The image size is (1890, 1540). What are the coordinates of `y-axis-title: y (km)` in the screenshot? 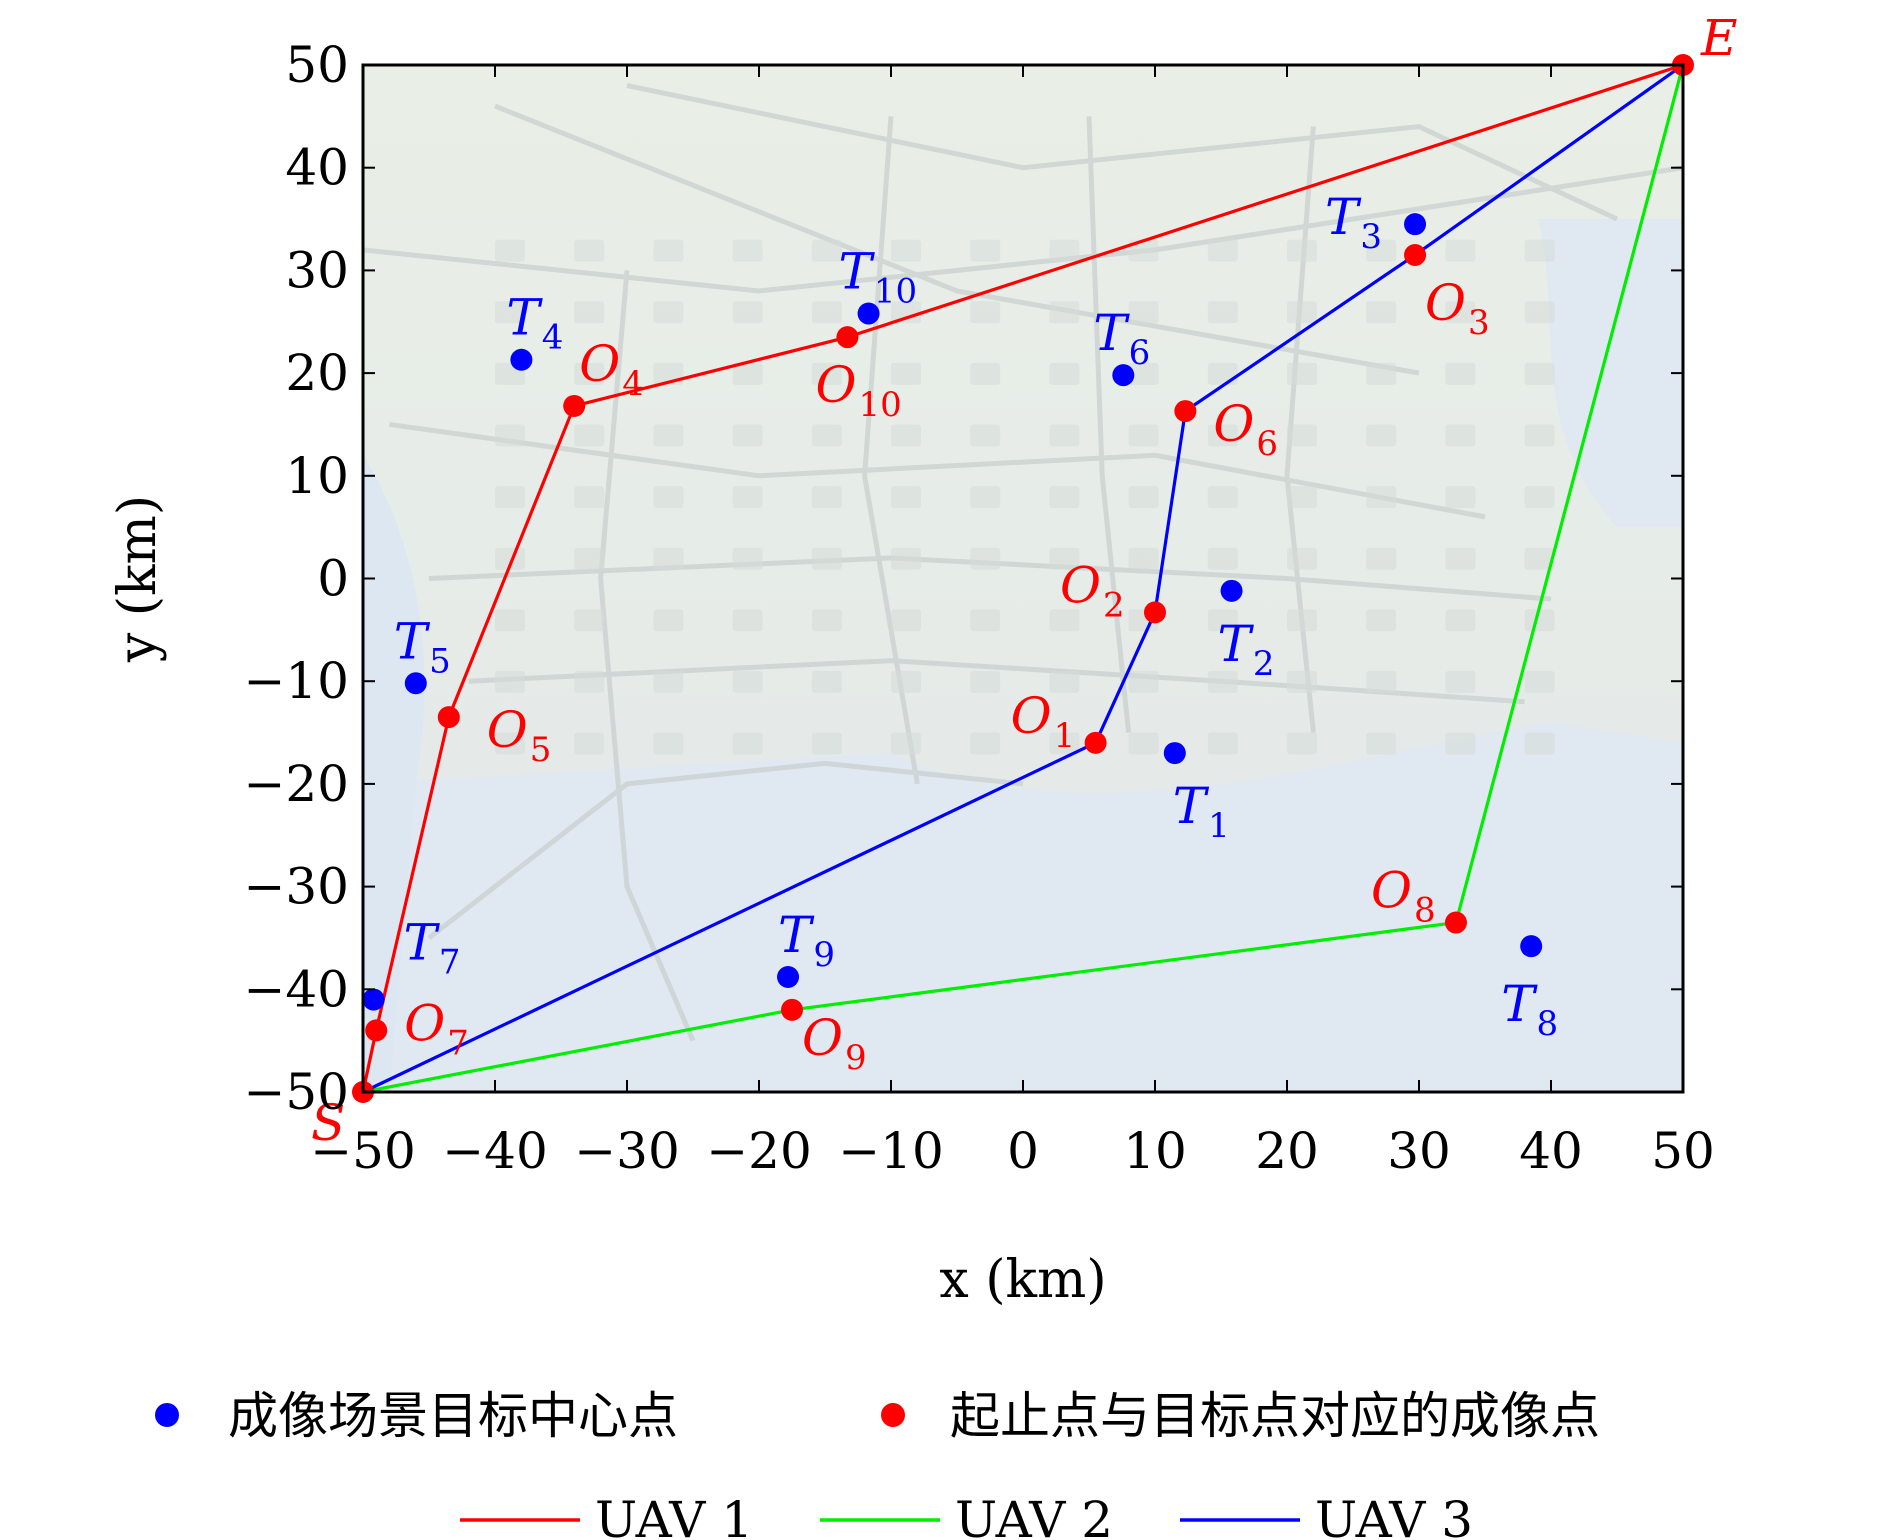 It's located at (138, 579).